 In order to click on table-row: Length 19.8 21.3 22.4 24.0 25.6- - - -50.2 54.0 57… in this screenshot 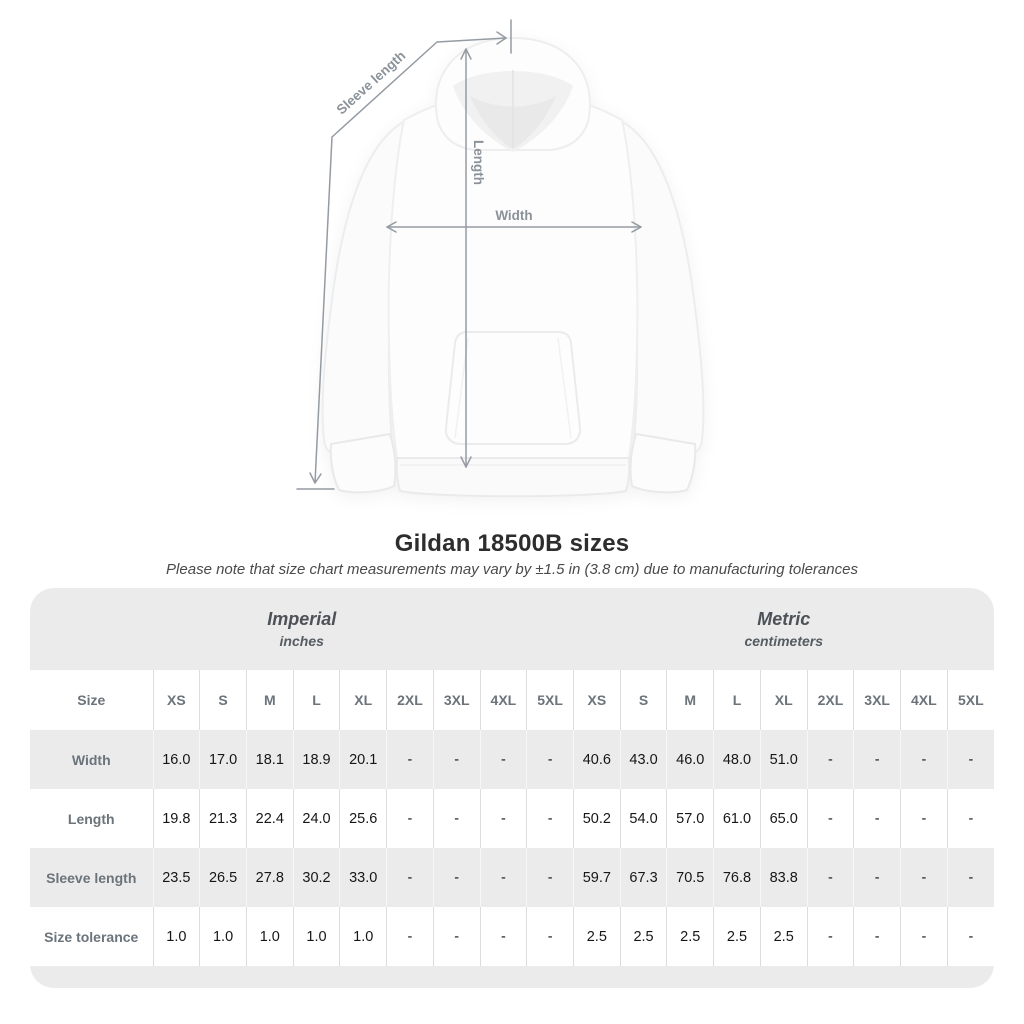, I will do `click(512, 818)`.